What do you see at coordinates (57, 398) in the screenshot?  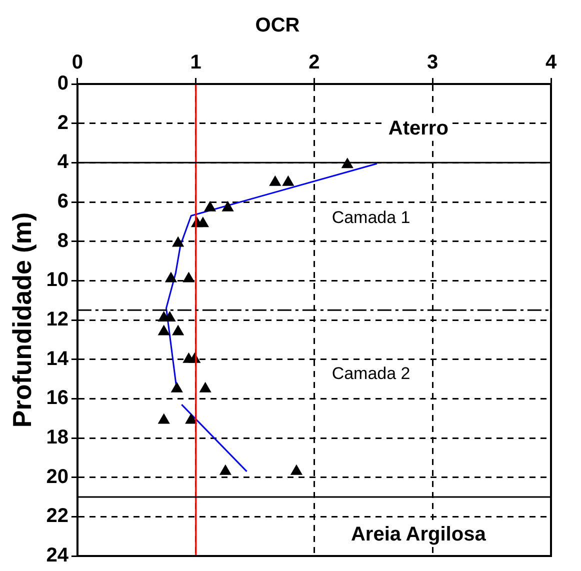 I see `y-tick-label: 16` at bounding box center [57, 398].